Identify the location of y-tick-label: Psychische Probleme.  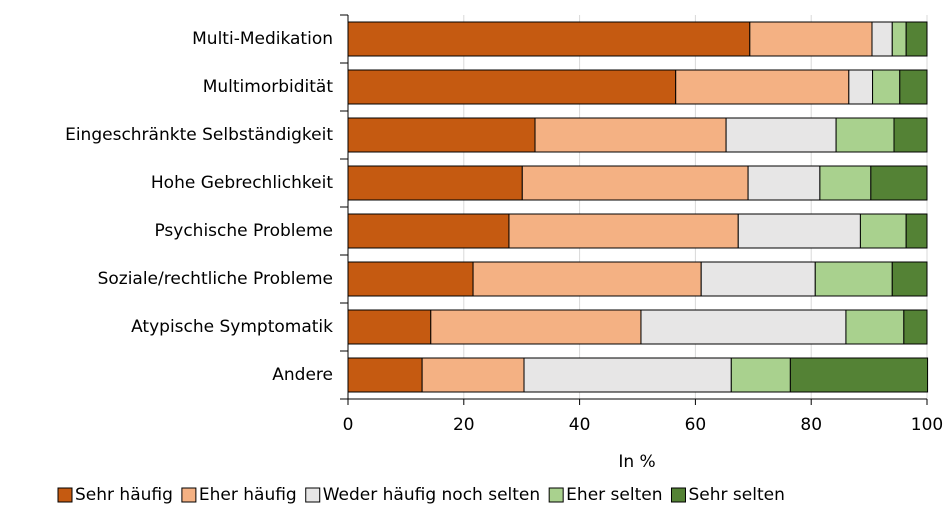
(243, 231).